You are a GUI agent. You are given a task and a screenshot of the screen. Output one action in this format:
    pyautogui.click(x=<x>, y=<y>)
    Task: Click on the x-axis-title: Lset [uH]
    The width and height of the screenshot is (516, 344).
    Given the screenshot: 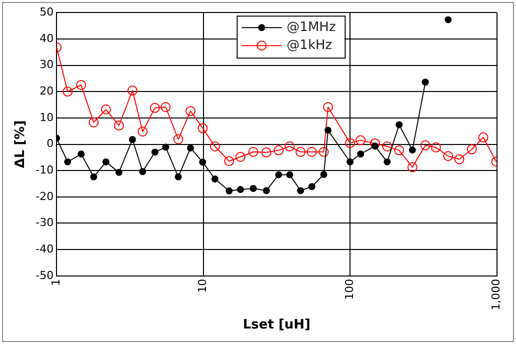 What is the action you would take?
    pyautogui.click(x=276, y=325)
    